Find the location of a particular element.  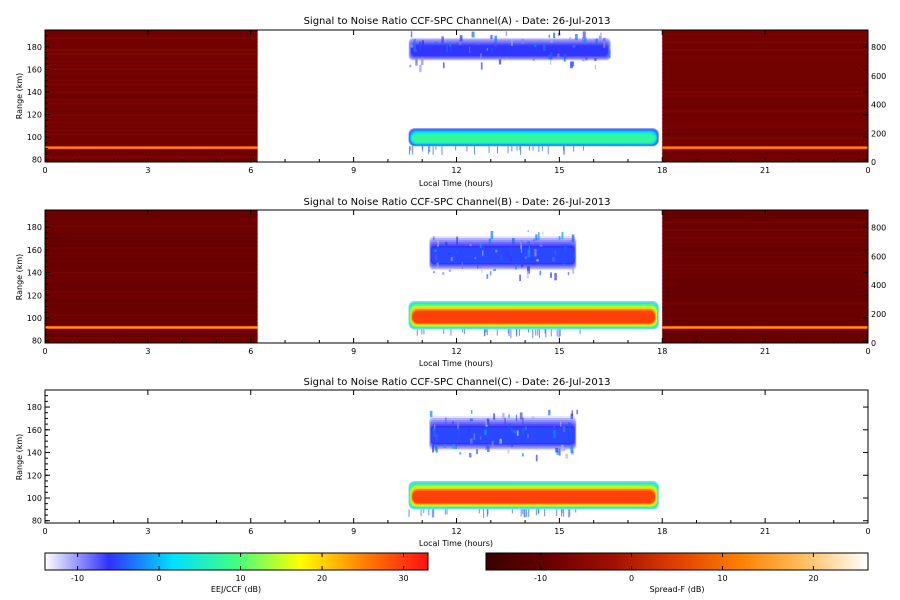

colorbar-eej-label: EEJ/CCF (dB) is located at coordinates (236, 589).